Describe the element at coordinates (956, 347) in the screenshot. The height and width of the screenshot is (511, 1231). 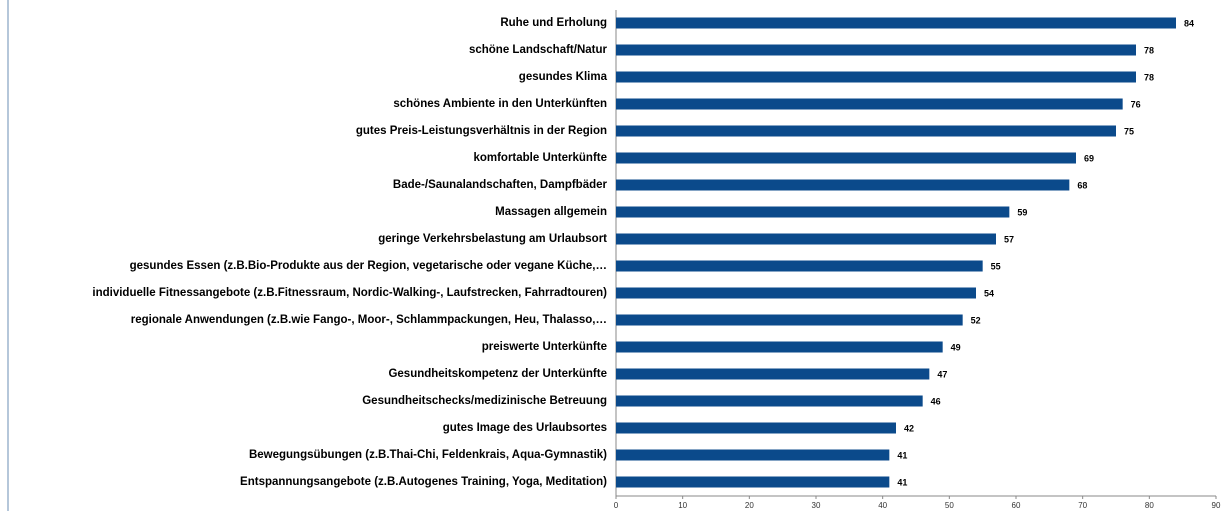
I see `value-label: 49` at that location.